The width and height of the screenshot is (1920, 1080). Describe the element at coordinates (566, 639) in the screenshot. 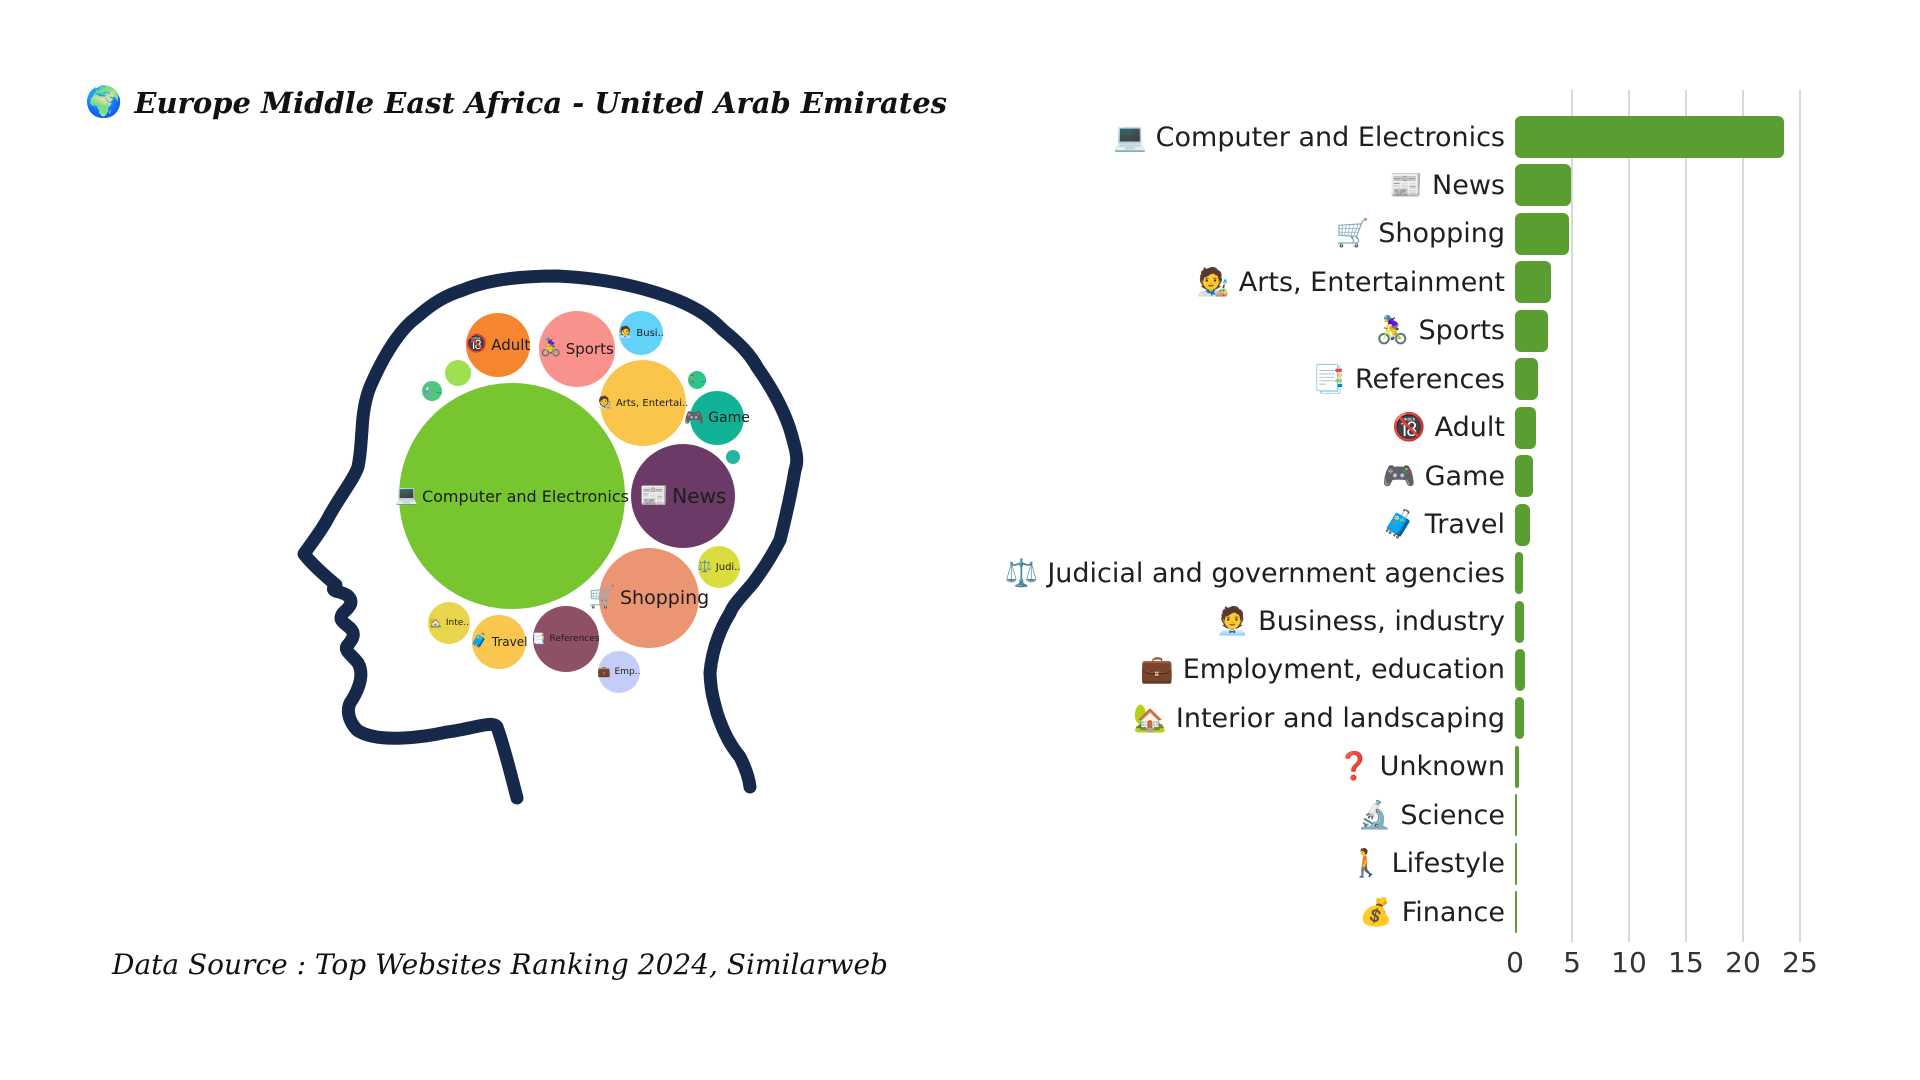

I see `bubble-references: 📑 References` at that location.